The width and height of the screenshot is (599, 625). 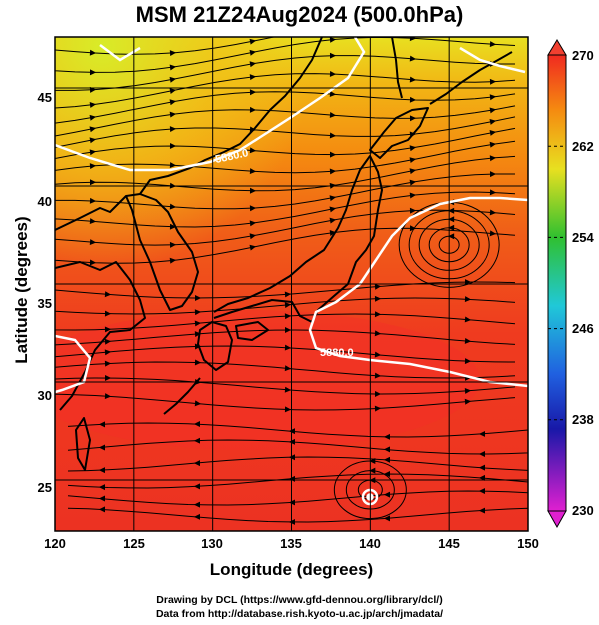 What do you see at coordinates (291, 543) in the screenshot?
I see `x-tick-label: 135` at bounding box center [291, 543].